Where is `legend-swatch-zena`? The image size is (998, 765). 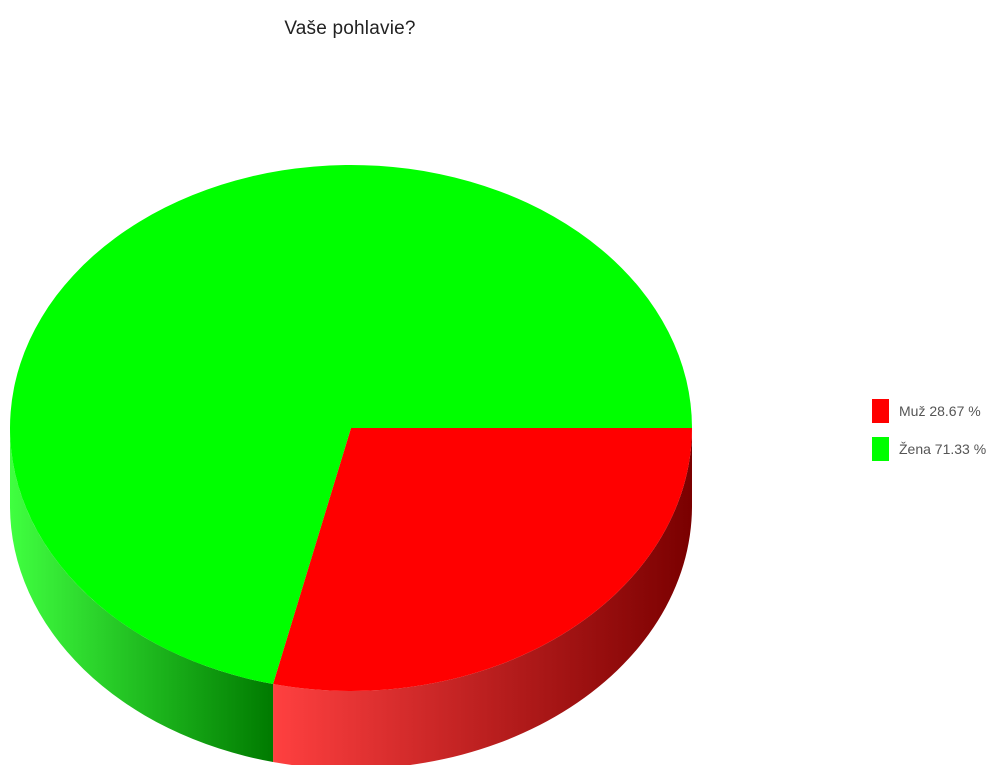 legend-swatch-zena is located at coordinates (880, 449).